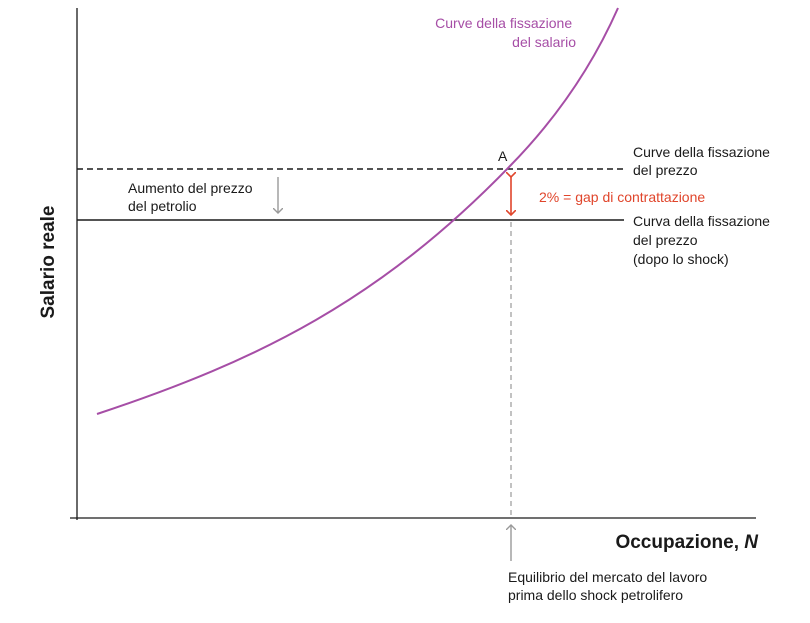 The height and width of the screenshot is (623, 810). I want to click on oil-price-label: Aumento del prezzo del petrolio, so click(192, 197).